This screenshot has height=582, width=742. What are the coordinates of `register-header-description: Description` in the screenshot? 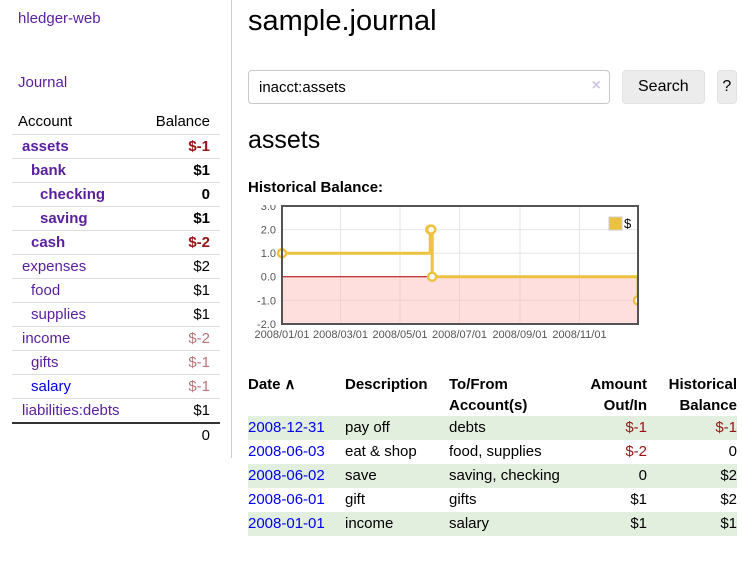 It's located at (386, 384).